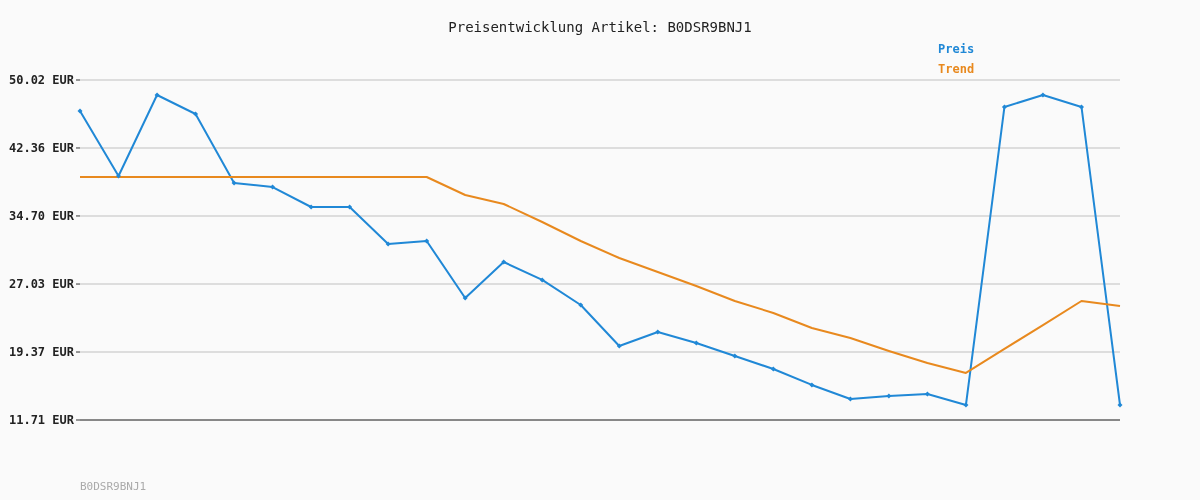 The width and height of the screenshot is (1200, 500). Describe the element at coordinates (41, 352) in the screenshot. I see `y-tick-label: 19.37 EUR` at that location.